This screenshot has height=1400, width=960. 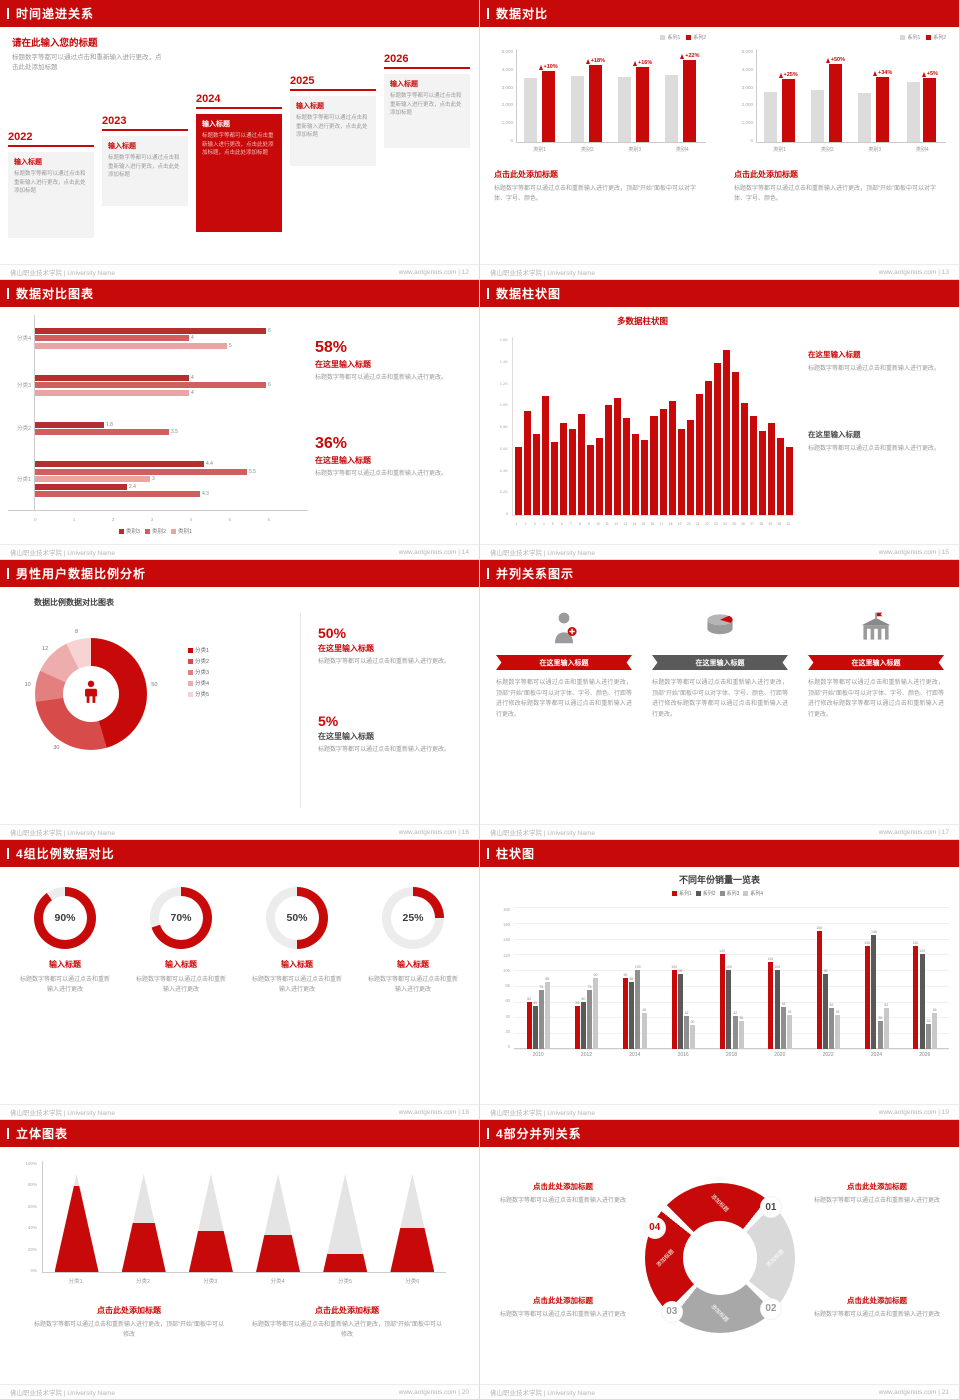 What do you see at coordinates (27, 684) in the screenshot?
I see `segment-value: 10` at bounding box center [27, 684].